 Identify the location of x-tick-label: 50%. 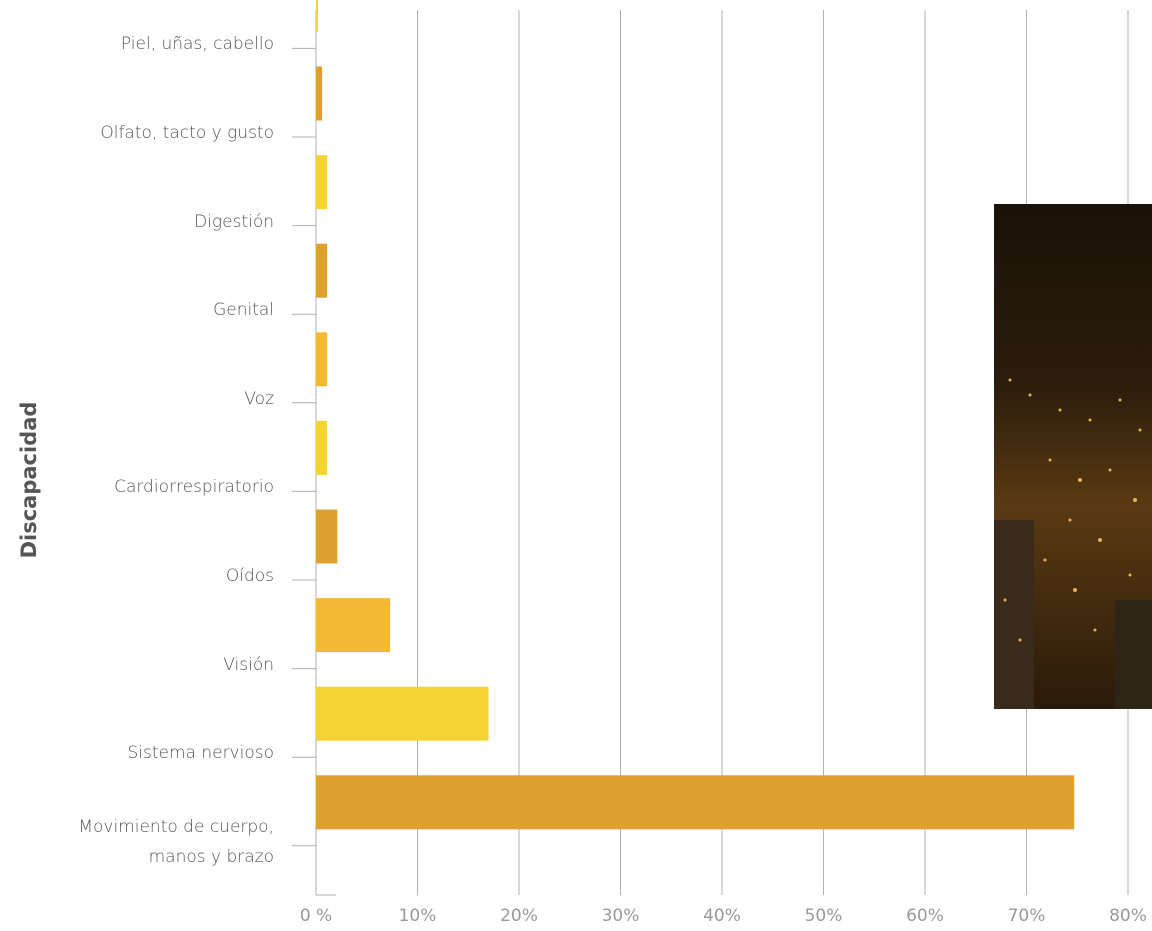
(824, 916).